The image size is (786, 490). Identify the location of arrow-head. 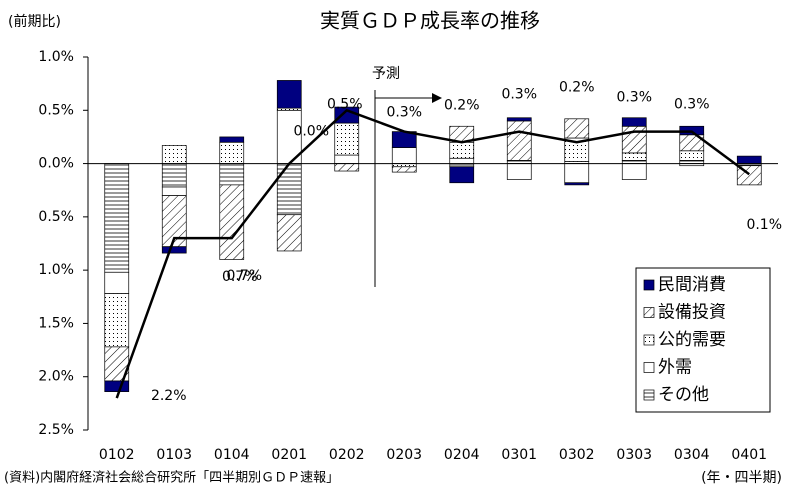
(437, 98).